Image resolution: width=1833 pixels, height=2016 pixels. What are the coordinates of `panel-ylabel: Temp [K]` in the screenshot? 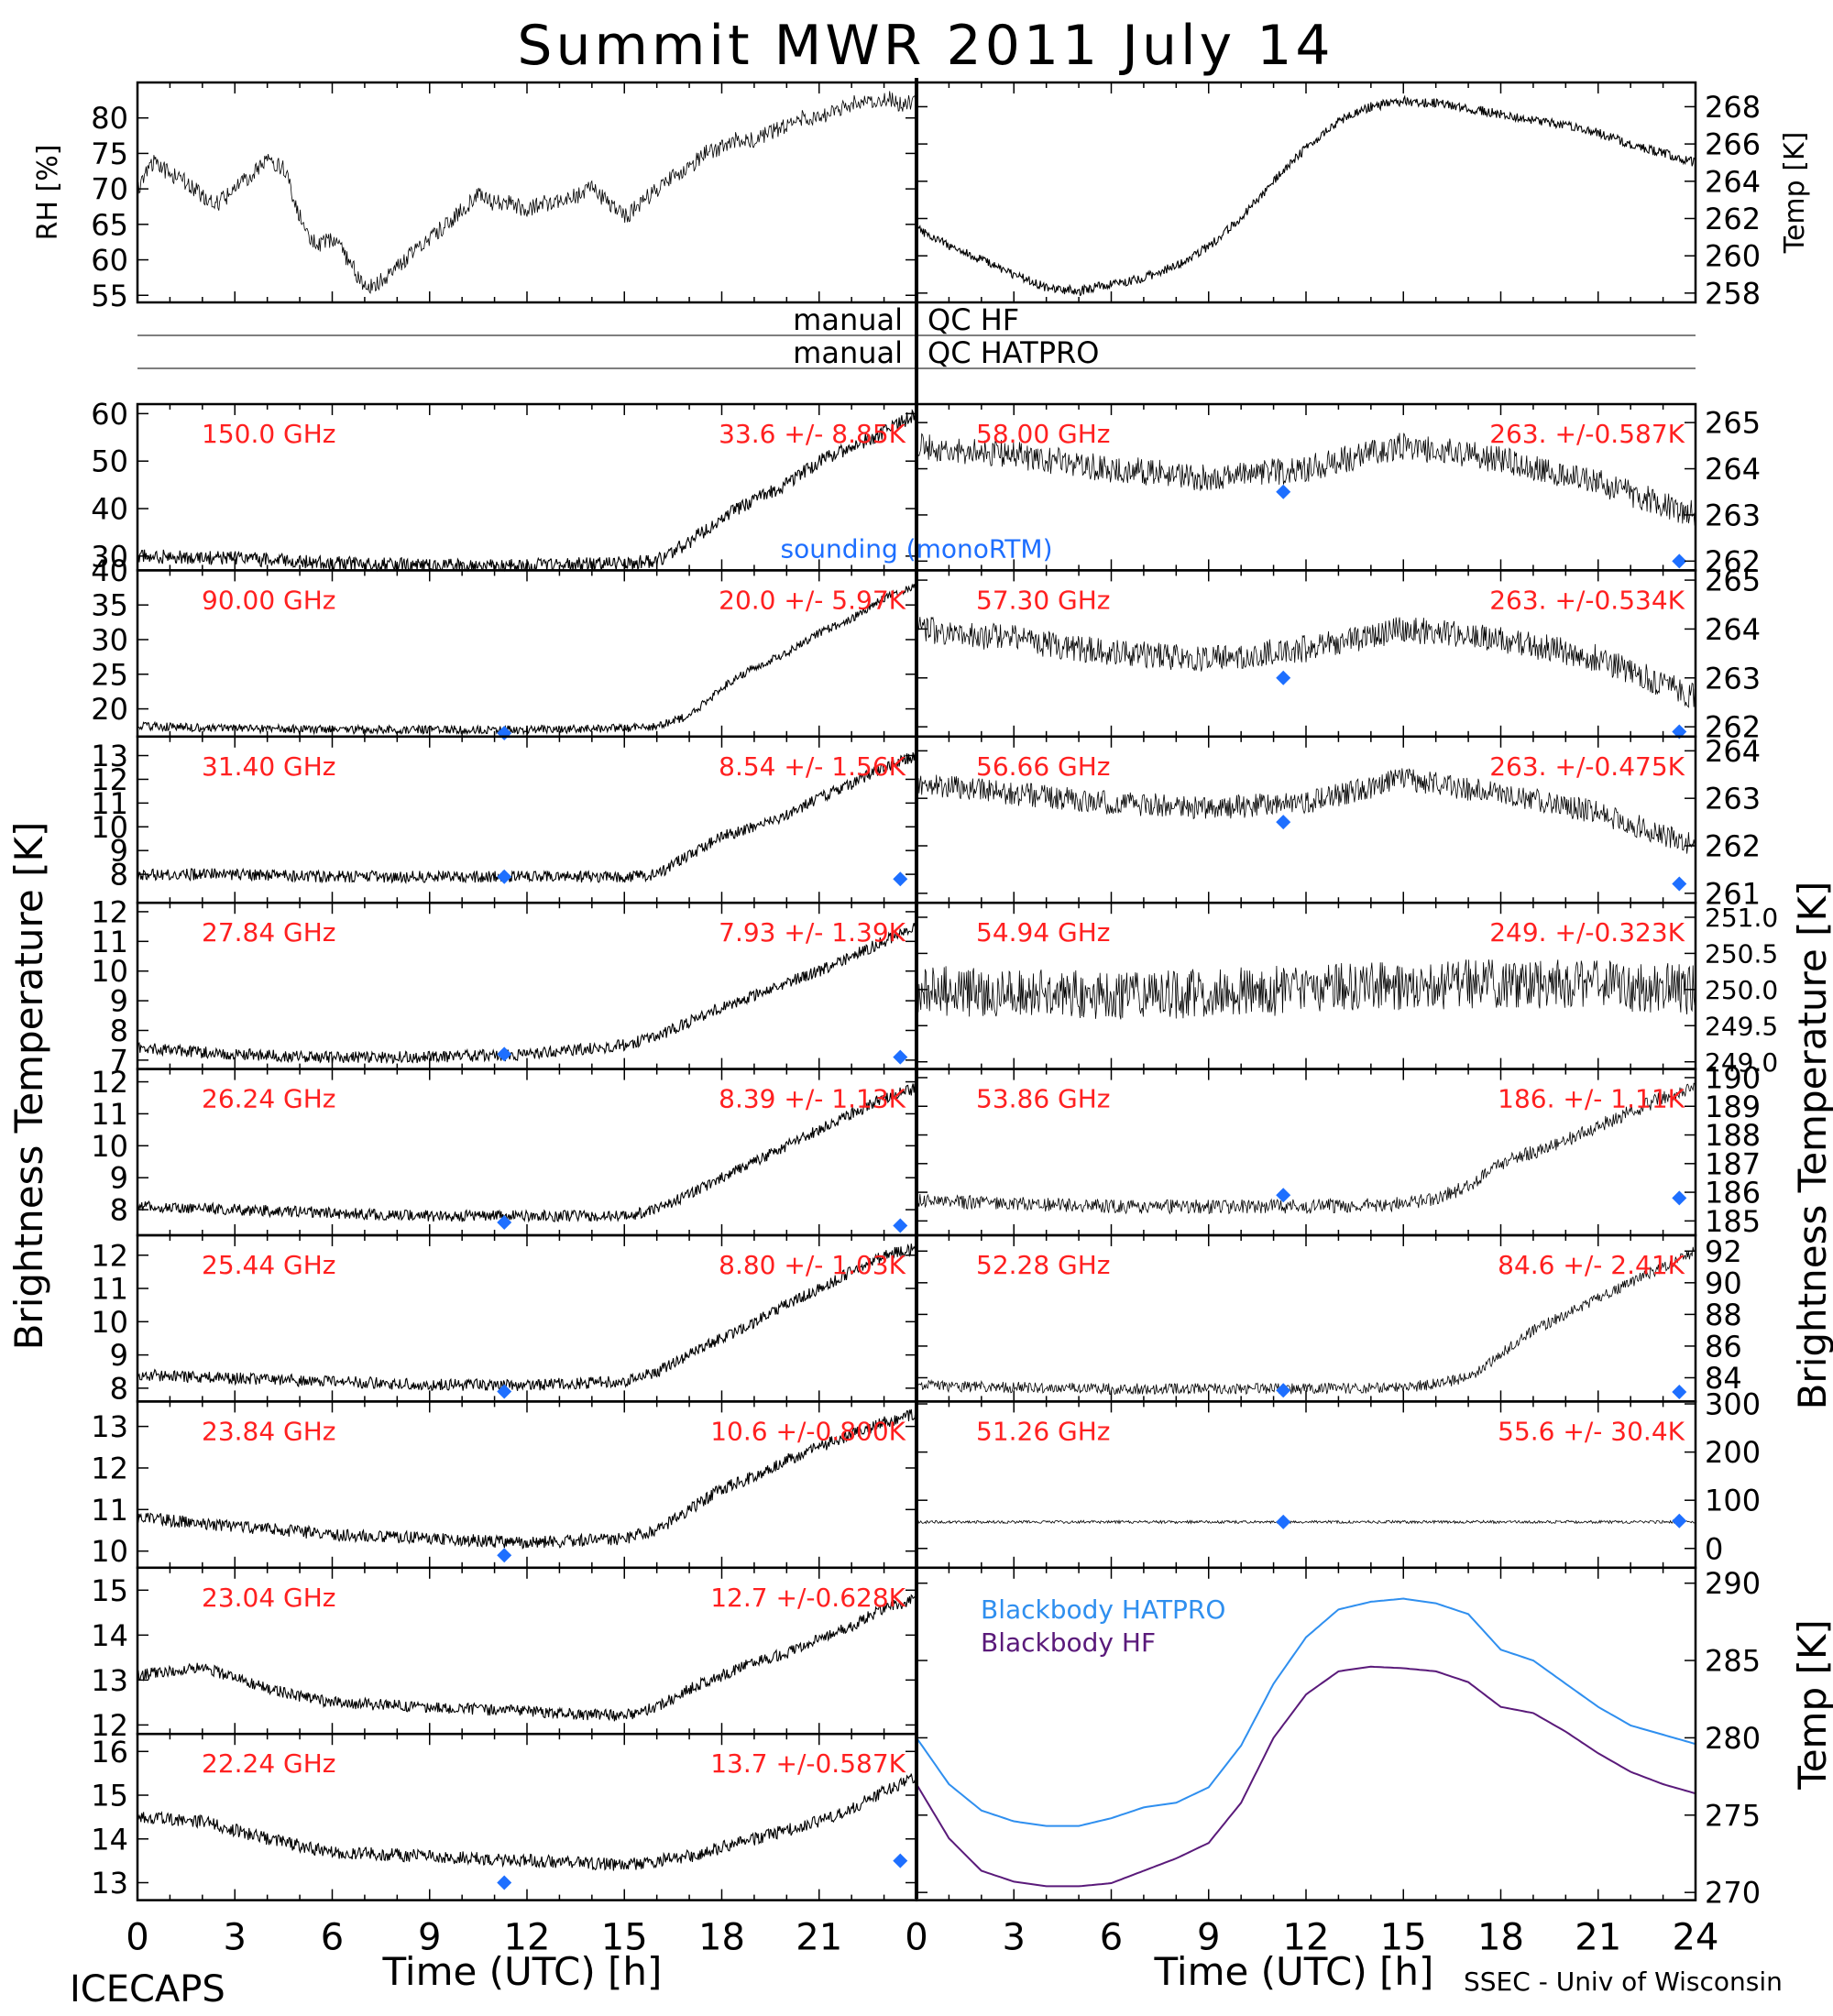 It's located at (1795, 193).